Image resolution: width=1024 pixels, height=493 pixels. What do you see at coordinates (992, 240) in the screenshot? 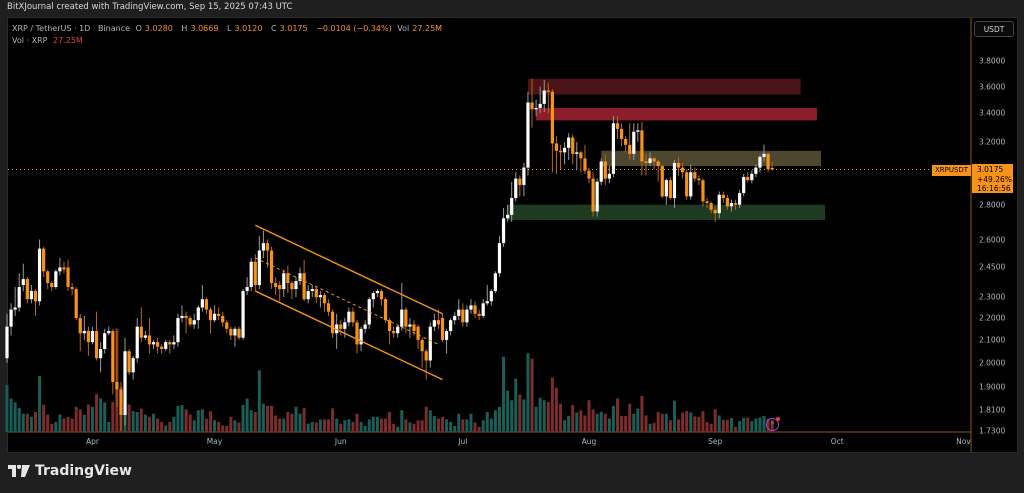
I see `price-tick-label: 2.6000` at bounding box center [992, 240].